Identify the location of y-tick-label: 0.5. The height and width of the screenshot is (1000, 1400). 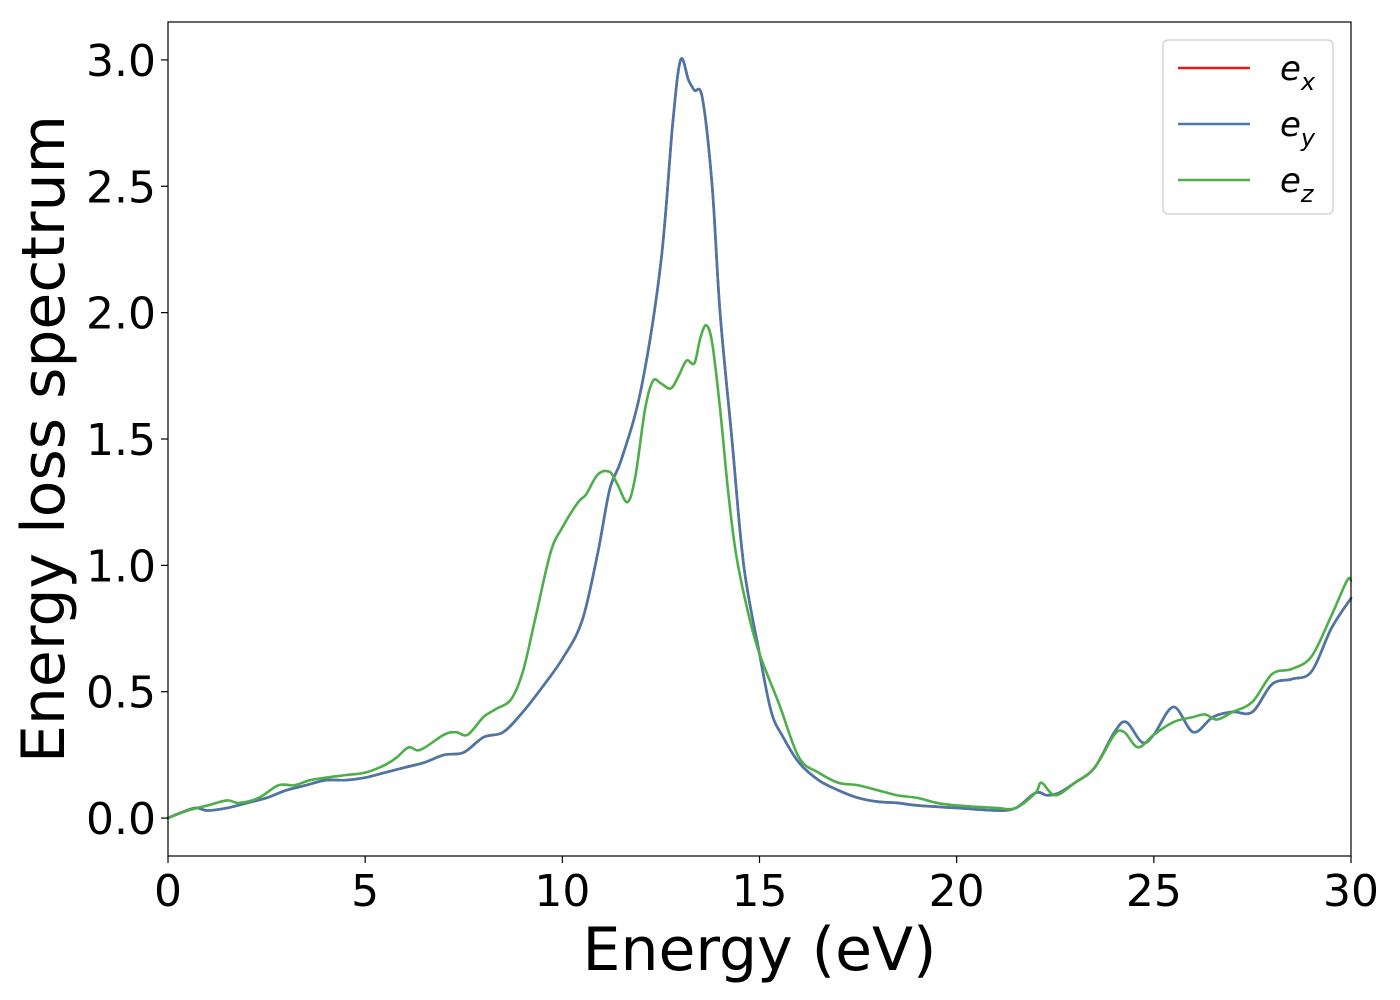
(121, 693).